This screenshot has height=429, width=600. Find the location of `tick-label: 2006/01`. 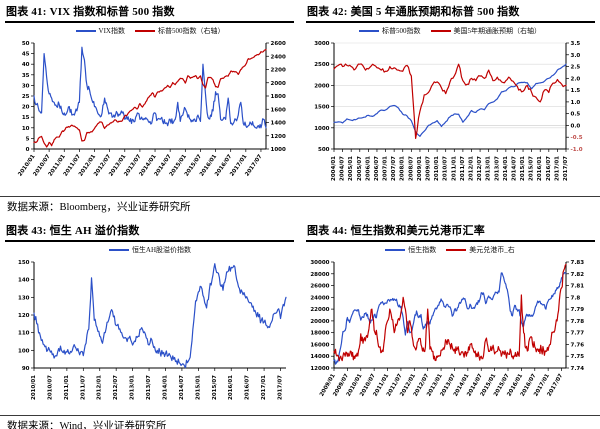

tick-label: 2006/01 is located at coordinates (368, 168).